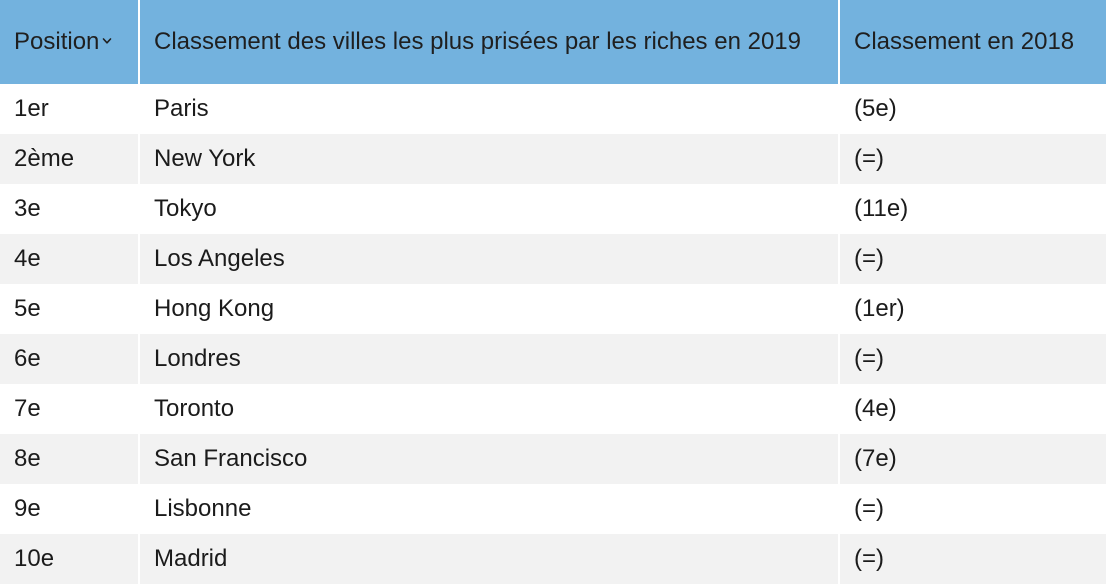 The height and width of the screenshot is (588, 1106). I want to click on cell-position: 10e, so click(70, 559).